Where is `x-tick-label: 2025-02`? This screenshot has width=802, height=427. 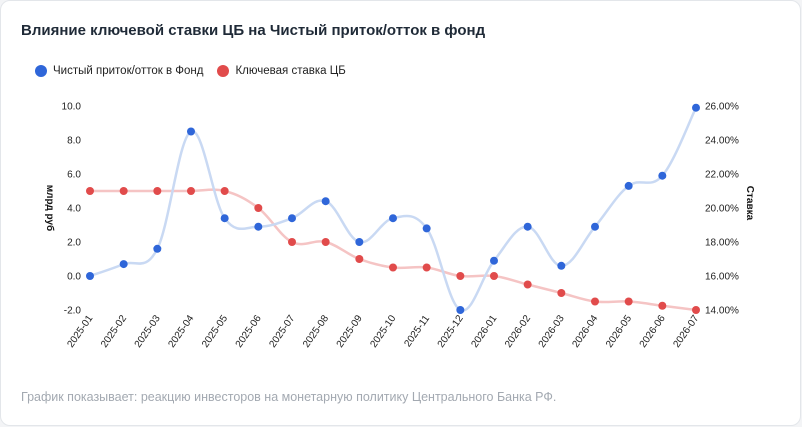 x-tick-label: 2025-02 is located at coordinates (114, 331).